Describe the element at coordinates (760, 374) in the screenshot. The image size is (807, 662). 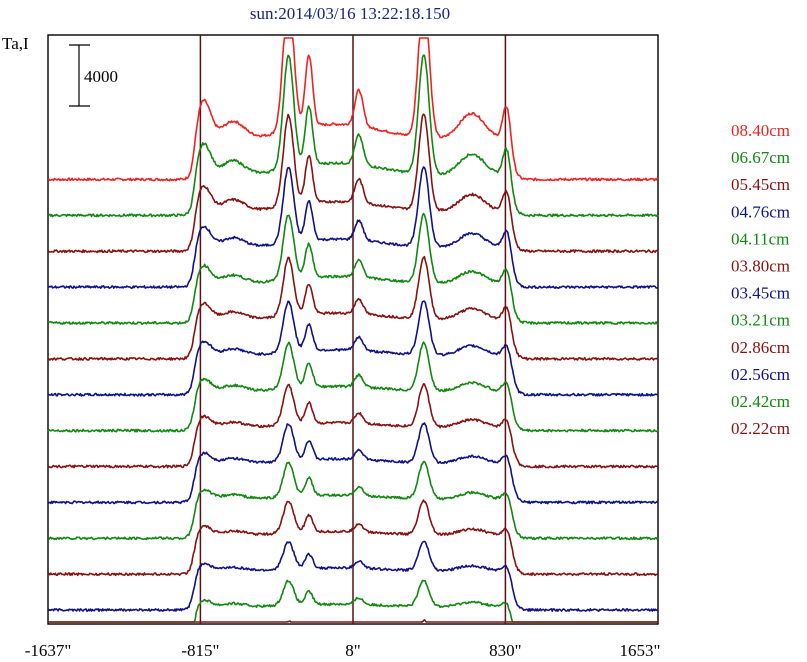
I see `legend-item-9: 02.56cm` at that location.